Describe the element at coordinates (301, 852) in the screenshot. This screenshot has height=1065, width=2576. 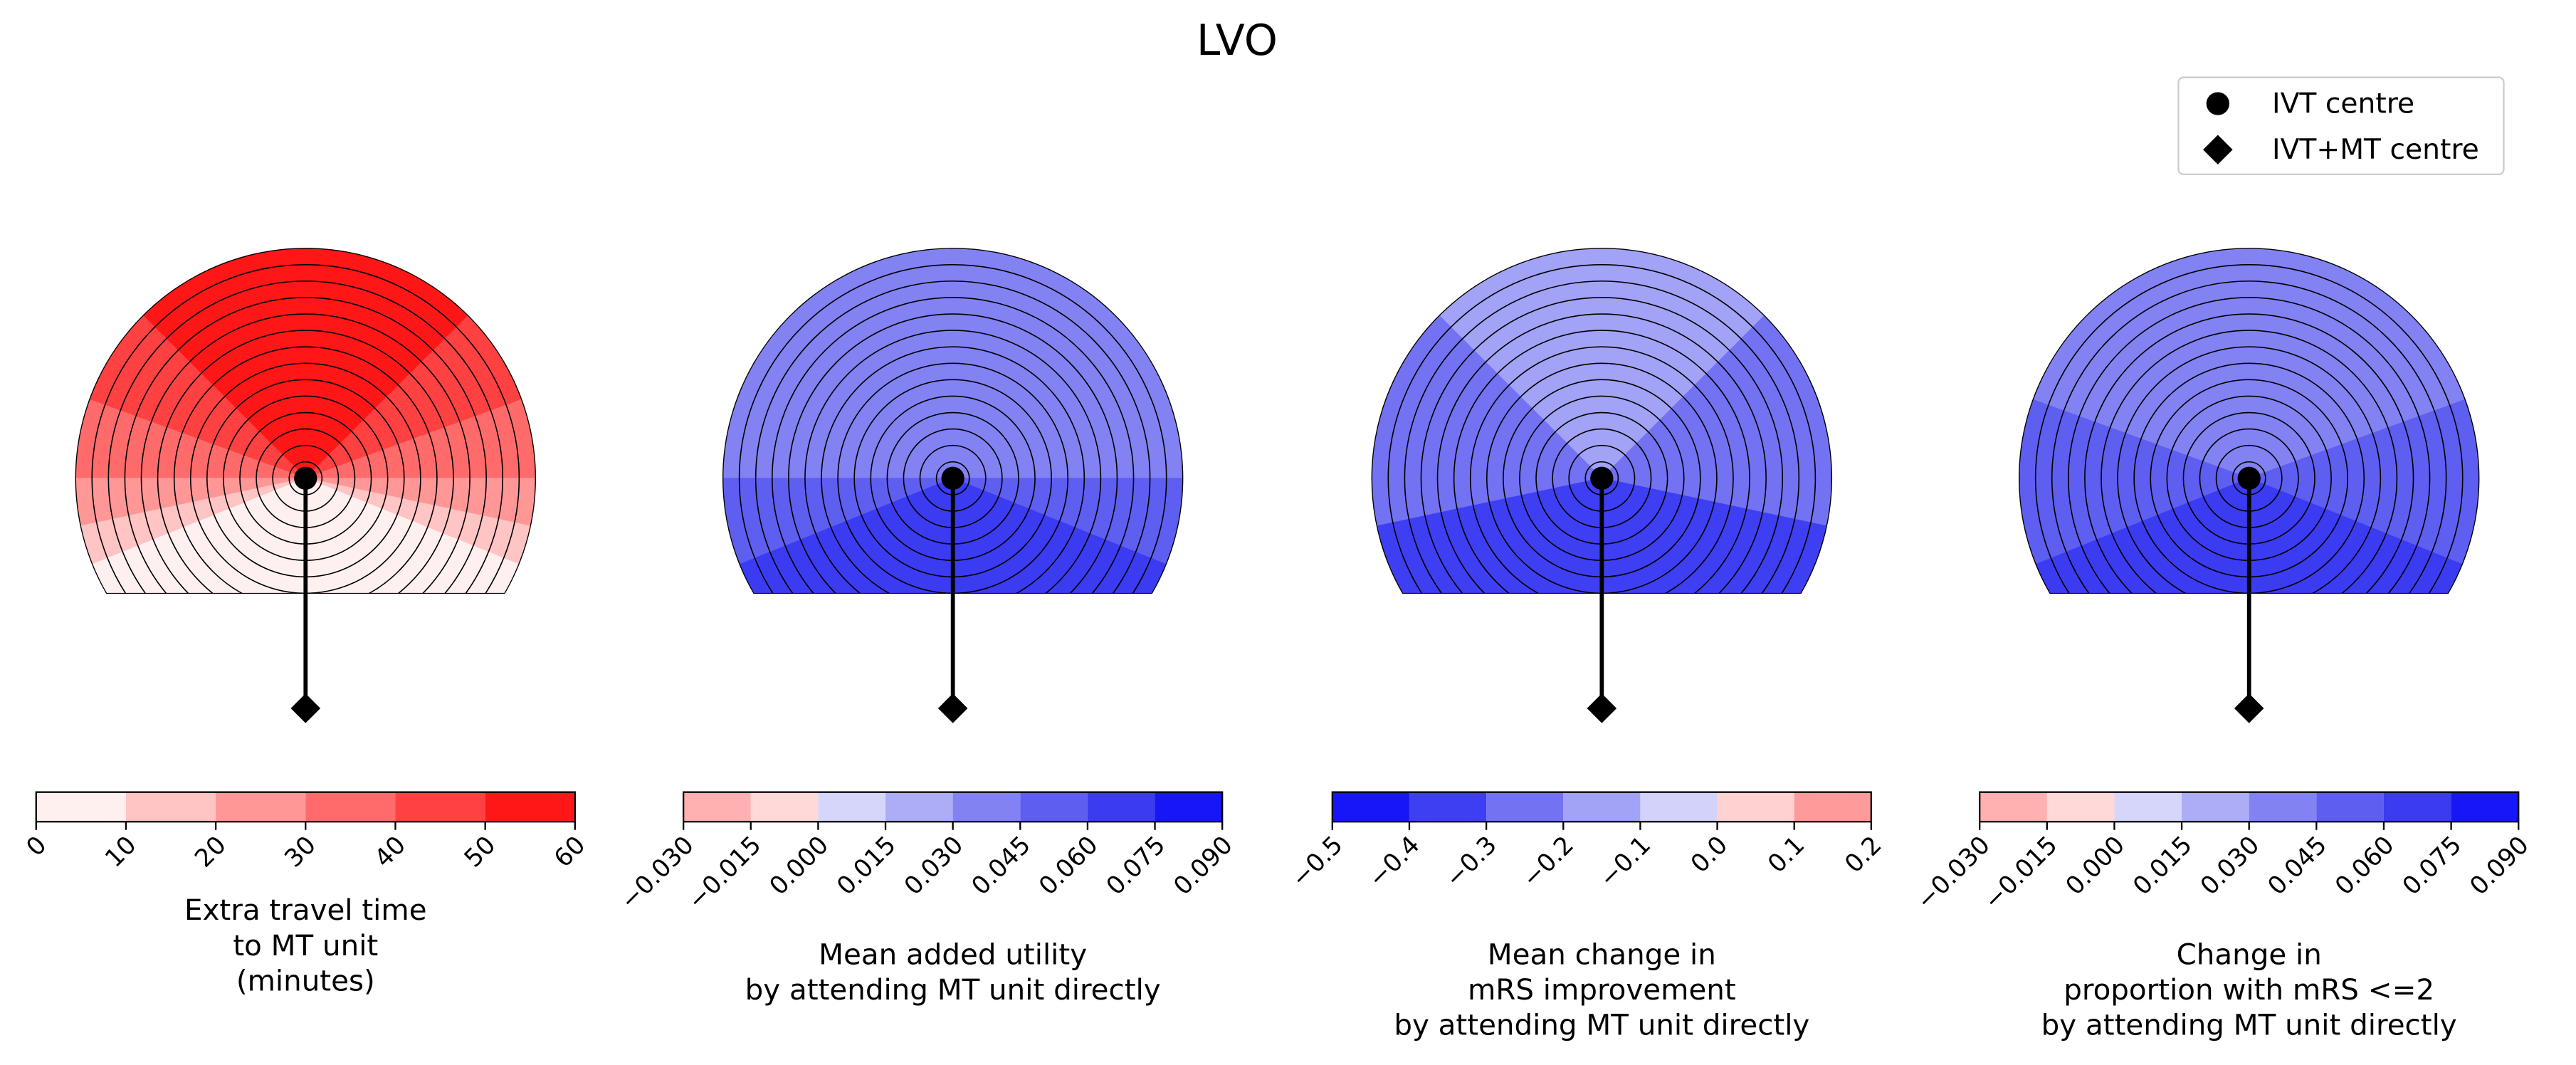
I see `colorbar-tick-label: 30` at that location.